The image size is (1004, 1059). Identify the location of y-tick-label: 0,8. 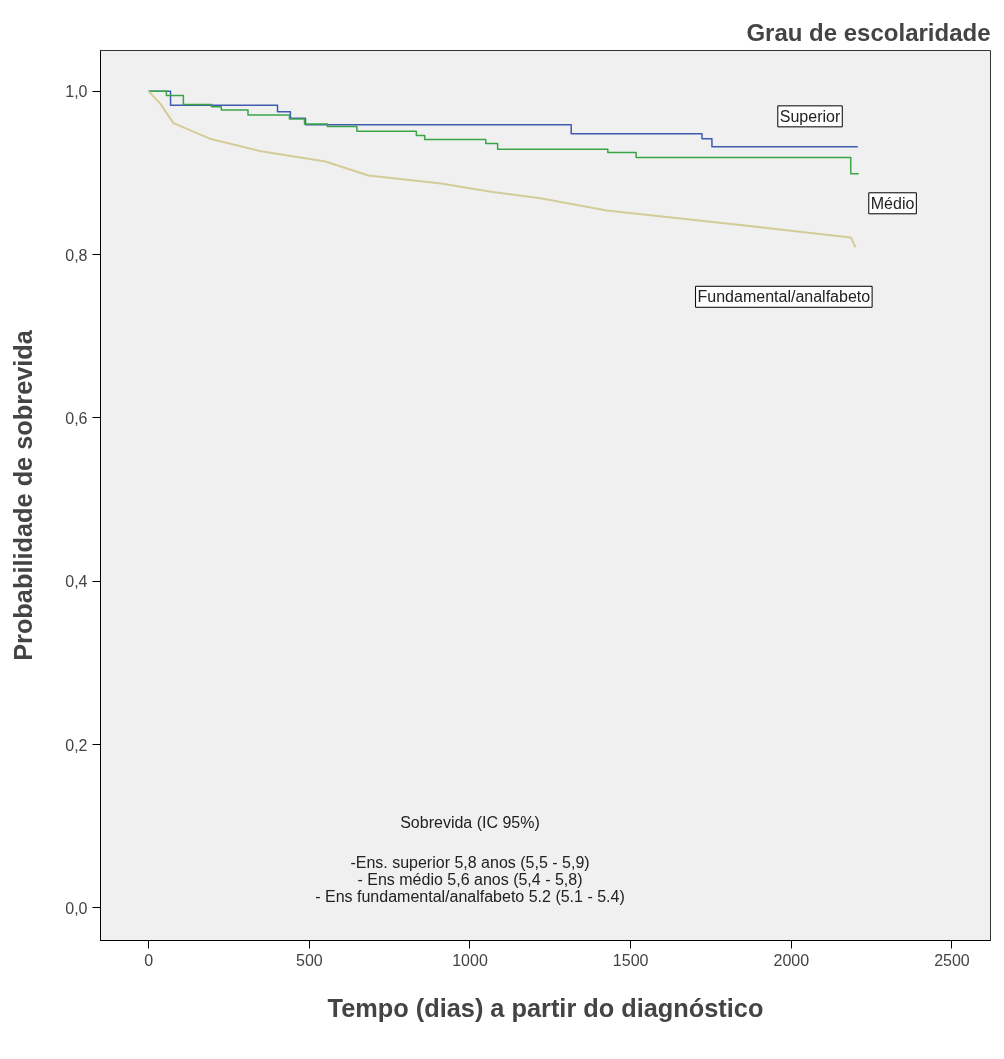
(76, 255).